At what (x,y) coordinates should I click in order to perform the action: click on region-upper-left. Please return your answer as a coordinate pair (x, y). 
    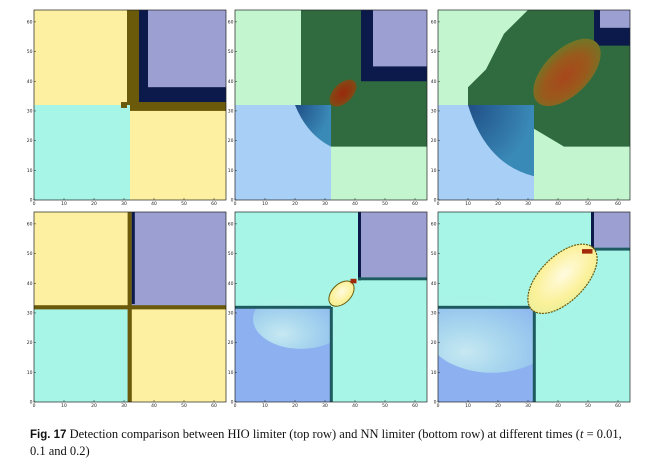
    Looking at the image, I should click on (82, 259).